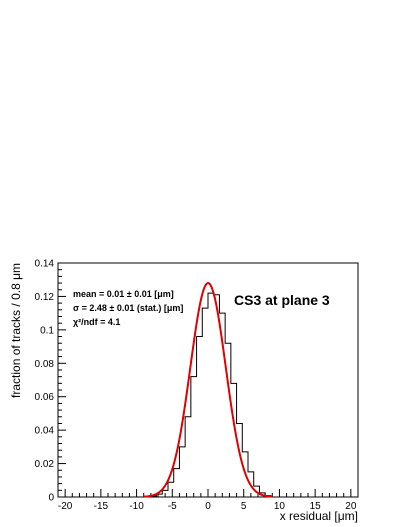 The image size is (407, 527). What do you see at coordinates (45, 431) in the screenshot?
I see `y-tick-label: 0.04` at bounding box center [45, 431].